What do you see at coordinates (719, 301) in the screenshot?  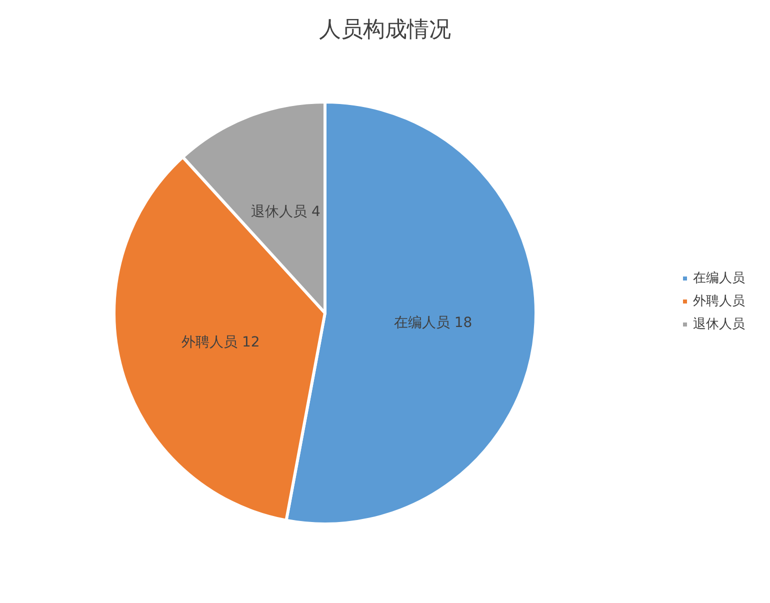 I see `legend-label: 外聘人员` at bounding box center [719, 301].